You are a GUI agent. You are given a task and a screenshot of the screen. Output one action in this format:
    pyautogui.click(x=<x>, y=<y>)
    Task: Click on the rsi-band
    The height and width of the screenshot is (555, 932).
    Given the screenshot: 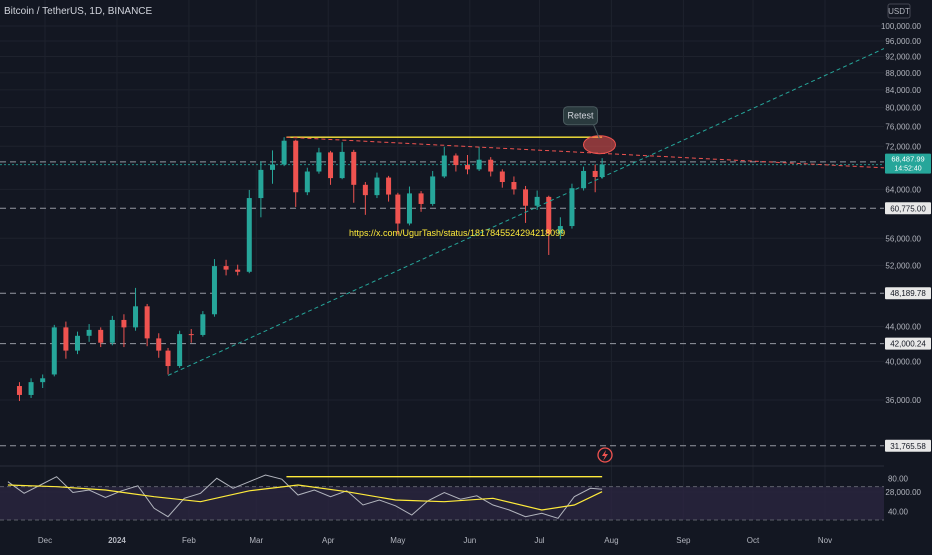 What is the action you would take?
    pyautogui.click(x=442, y=503)
    